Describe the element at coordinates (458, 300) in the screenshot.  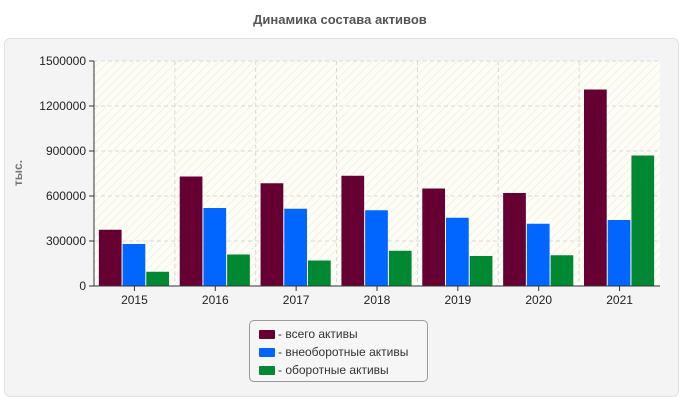
I see `x-tick-label: 2019` at that location.